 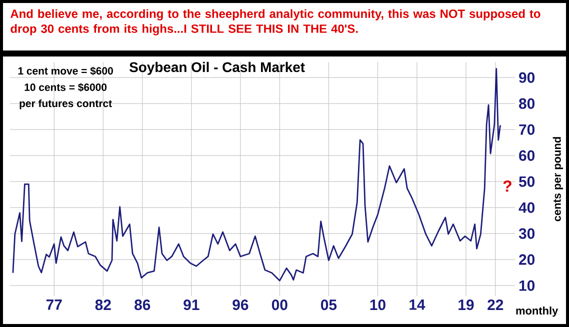 I want to click on y-tick-label: 40, so click(x=526, y=207).